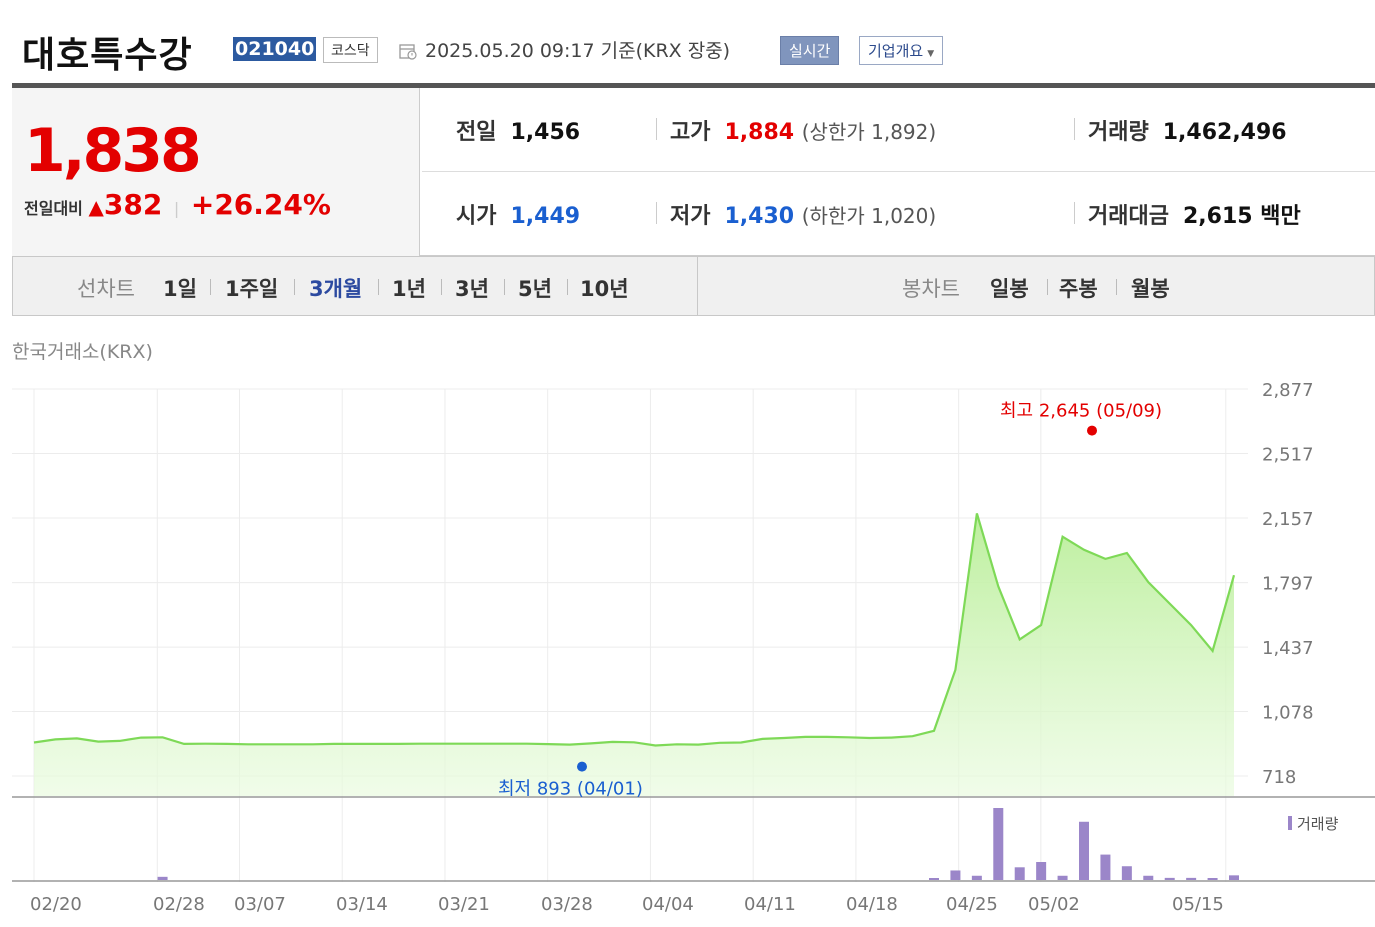  I want to click on high-label: 고가, so click(690, 132).